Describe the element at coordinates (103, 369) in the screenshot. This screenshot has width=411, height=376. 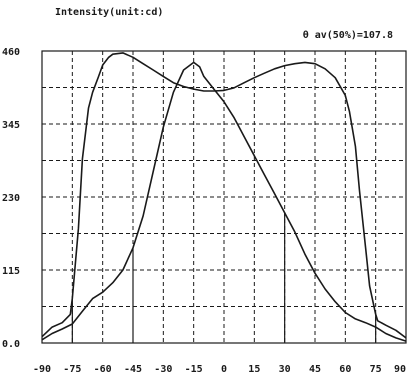
I see `x-tick-label: -60` at that location.